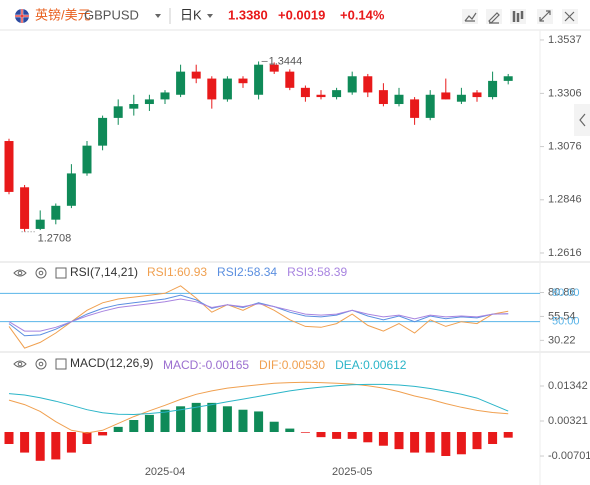  I want to click on legend-entry: DIF:0.00530, so click(292, 365).